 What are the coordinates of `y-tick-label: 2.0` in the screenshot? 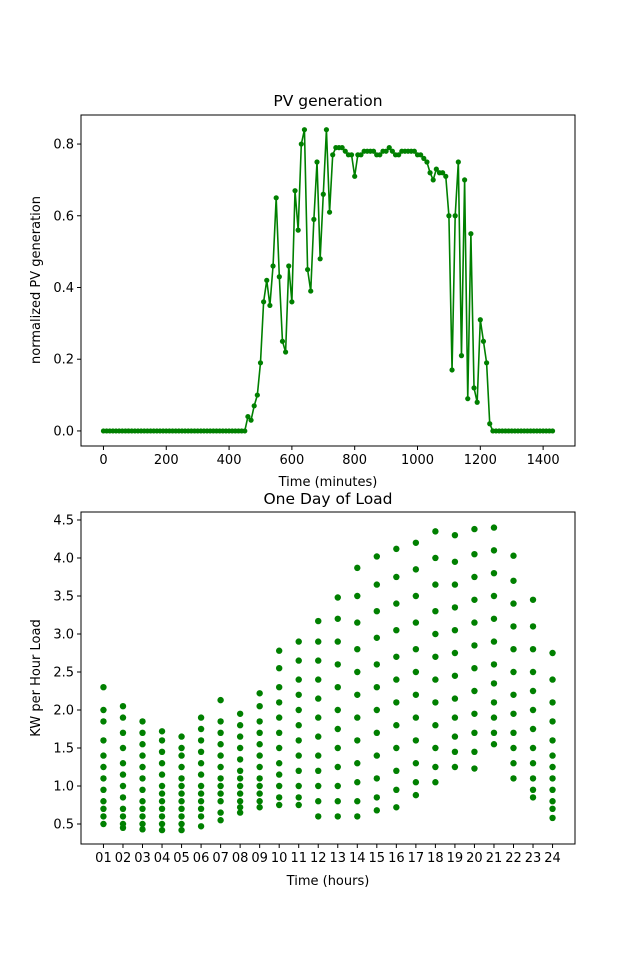 It's located at (63, 710).